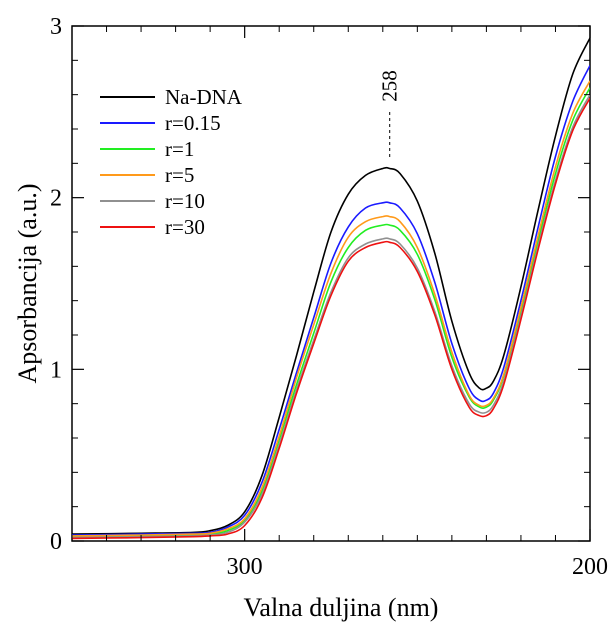  Describe the element at coordinates (204, 97) in the screenshot. I see `legend-label-0: Na-DNA` at that location.